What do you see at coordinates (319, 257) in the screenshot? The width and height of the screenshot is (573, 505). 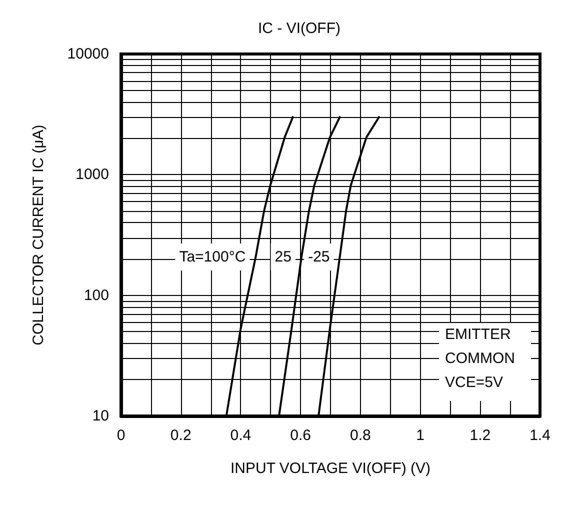 I see `series-label: -25` at bounding box center [319, 257].